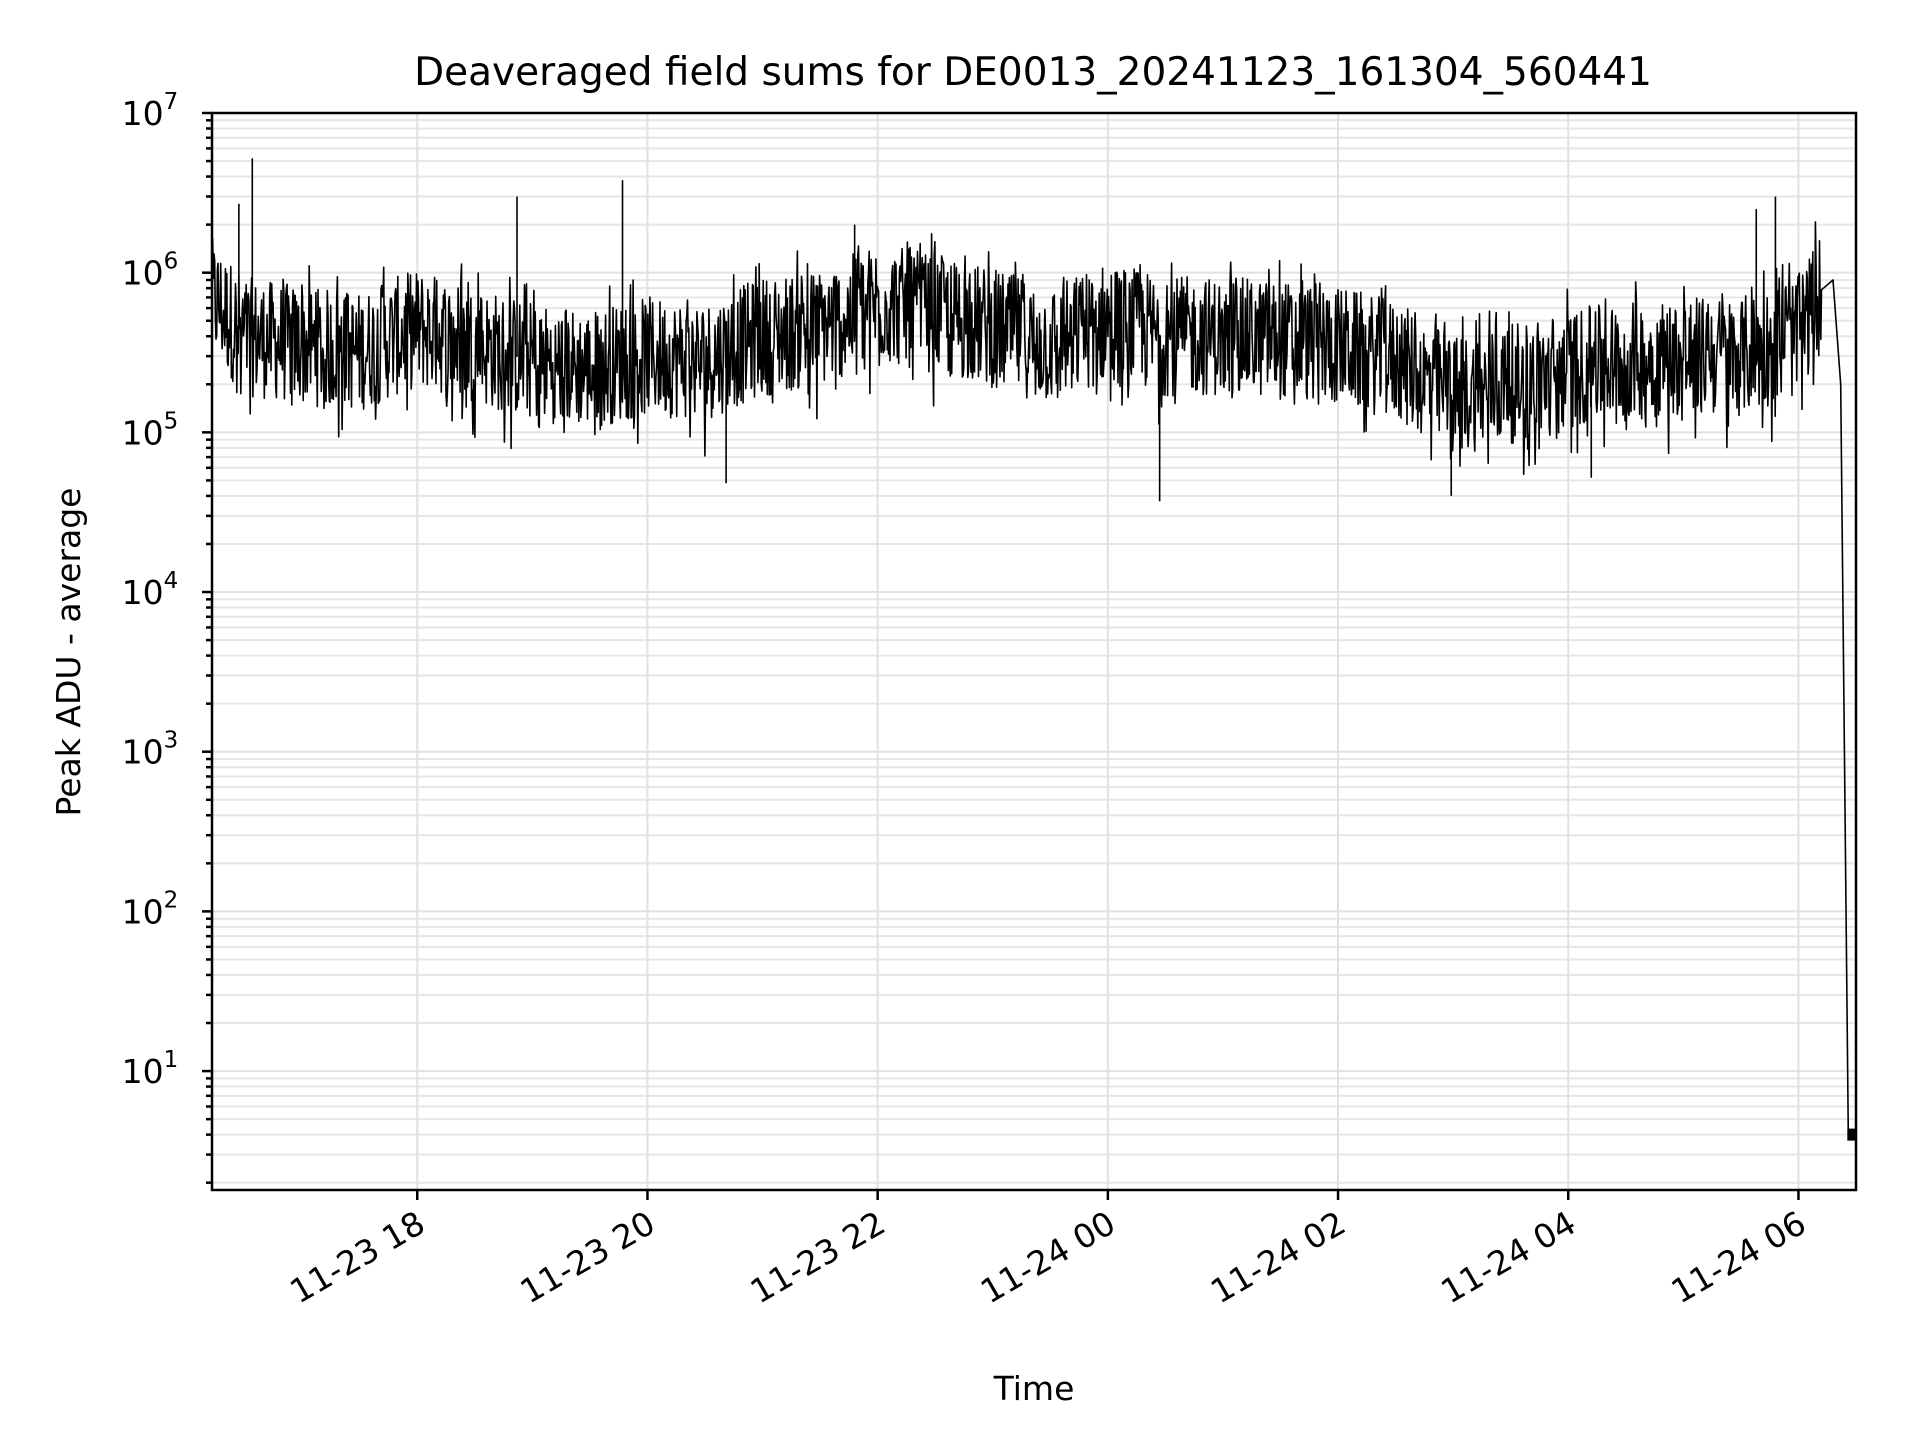  What do you see at coordinates (171, 262) in the screenshot?
I see `y-tick-exponent: 6` at bounding box center [171, 262].